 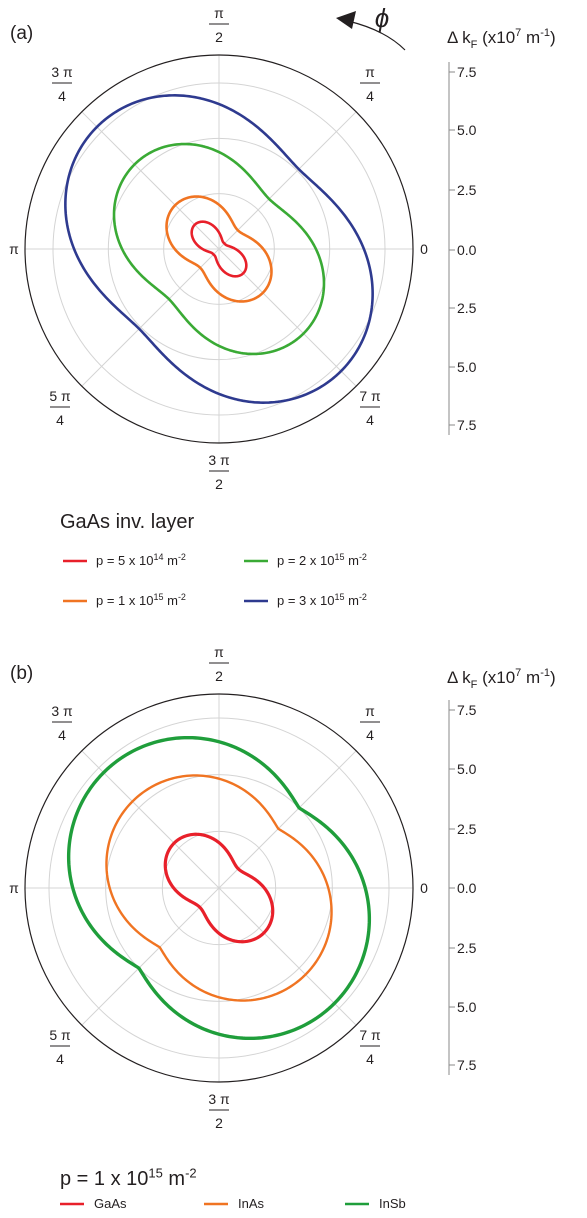 I want to click on legend-title: p = 1 x 1015 m-2, so click(x=128, y=1177).